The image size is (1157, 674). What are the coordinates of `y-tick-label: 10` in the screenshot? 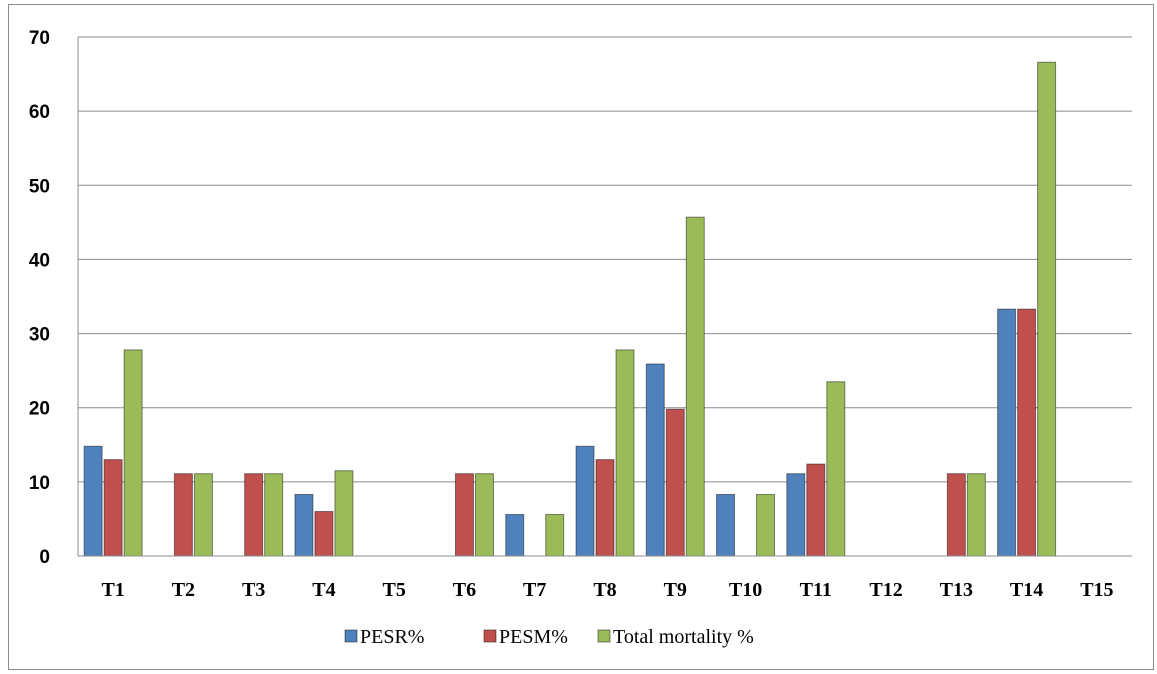 It's located at (39, 483).